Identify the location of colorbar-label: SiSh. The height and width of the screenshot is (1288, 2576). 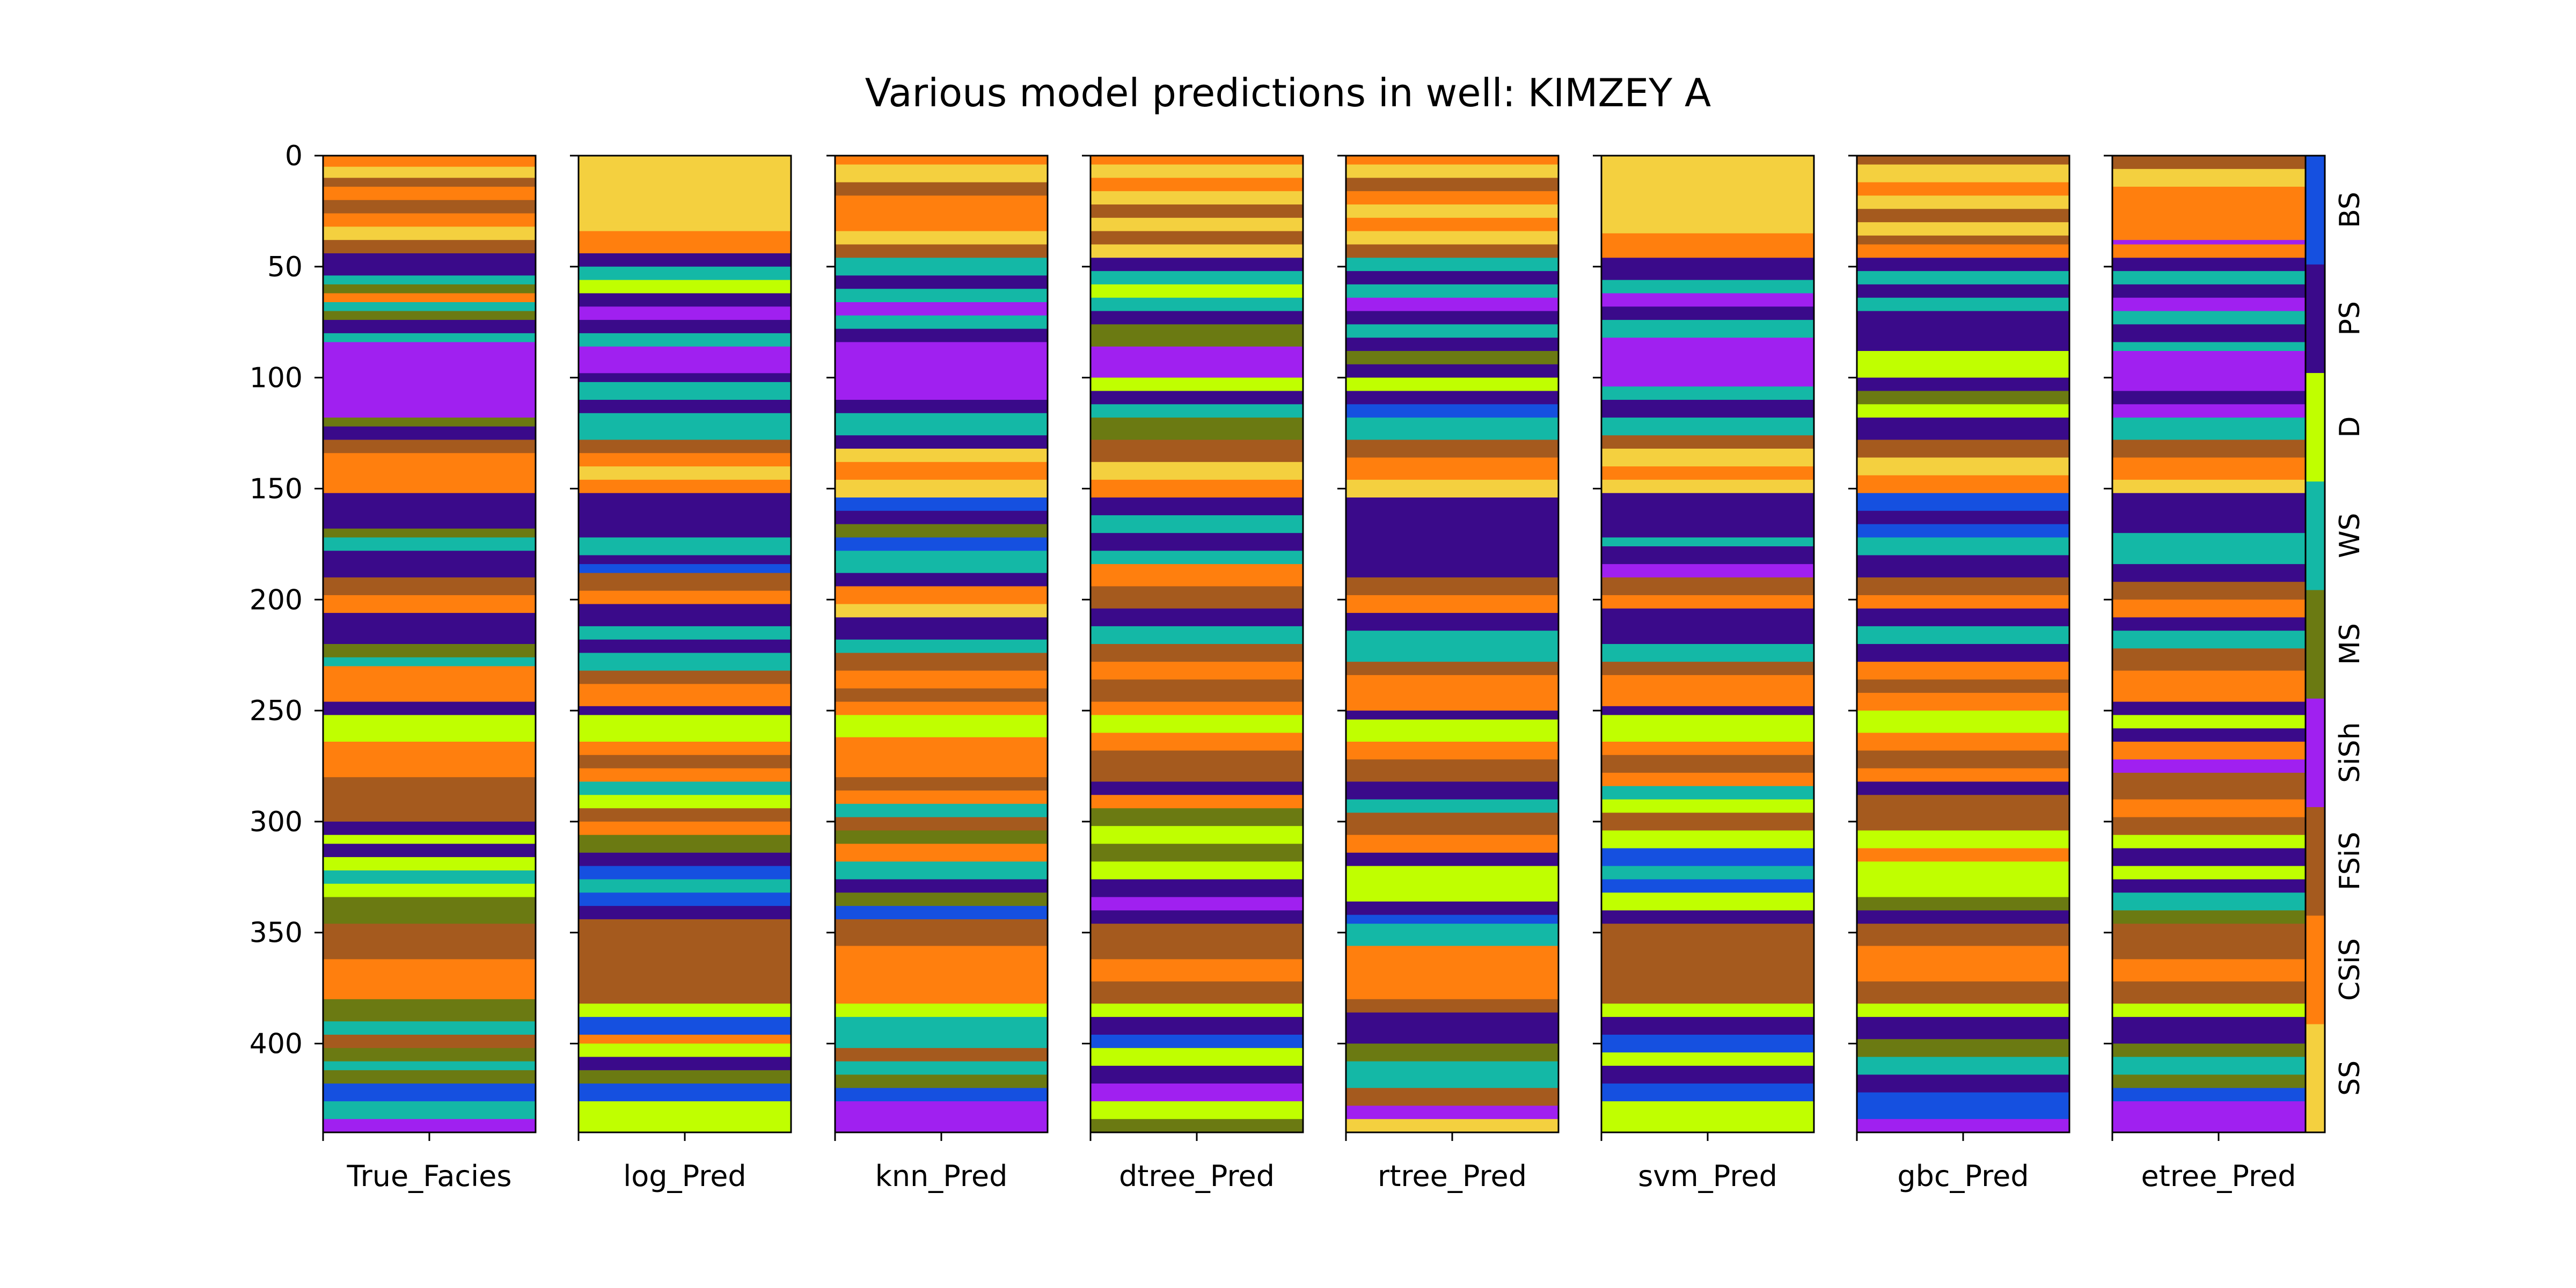
(2350, 752).